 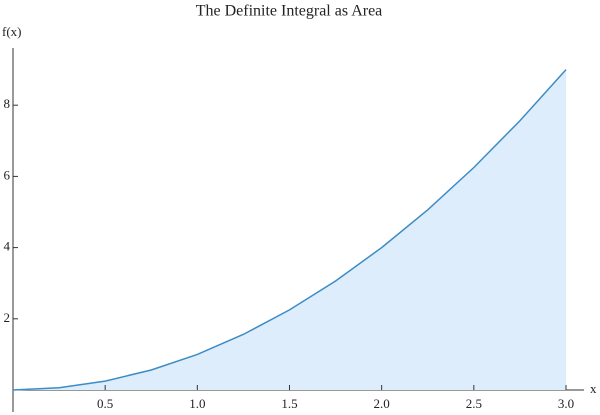 What do you see at coordinates (382, 403) in the screenshot?
I see `x-tick-label: 2.0` at bounding box center [382, 403].